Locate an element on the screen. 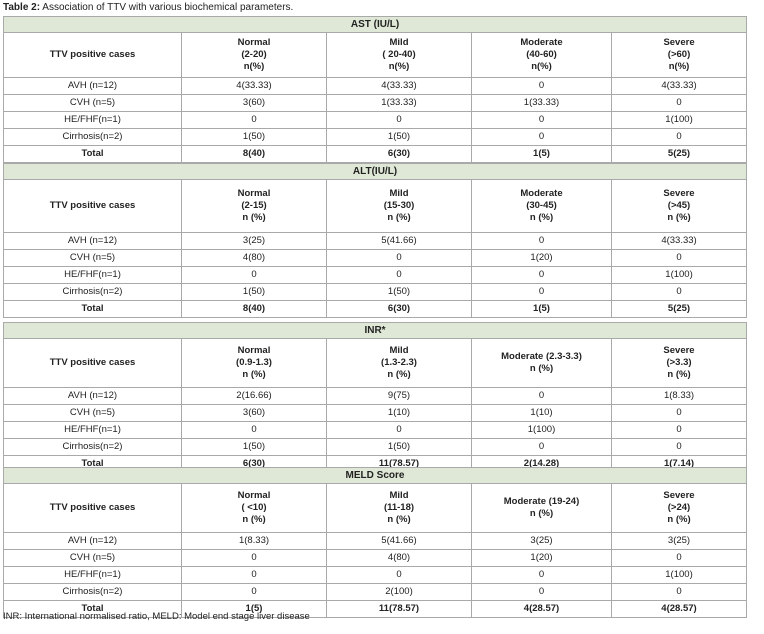 The image size is (764, 634). column-header: Moderate (30-45) n (%) is located at coordinates (541, 206).